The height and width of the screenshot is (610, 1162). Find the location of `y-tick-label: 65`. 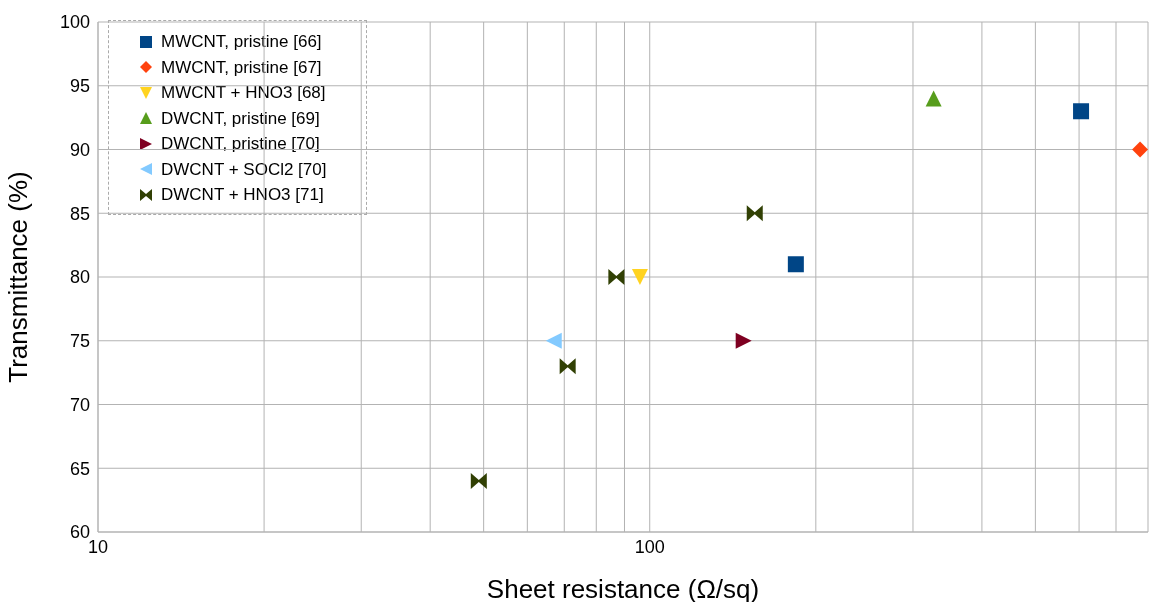

y-tick-label: 65 is located at coordinates (79, 468).